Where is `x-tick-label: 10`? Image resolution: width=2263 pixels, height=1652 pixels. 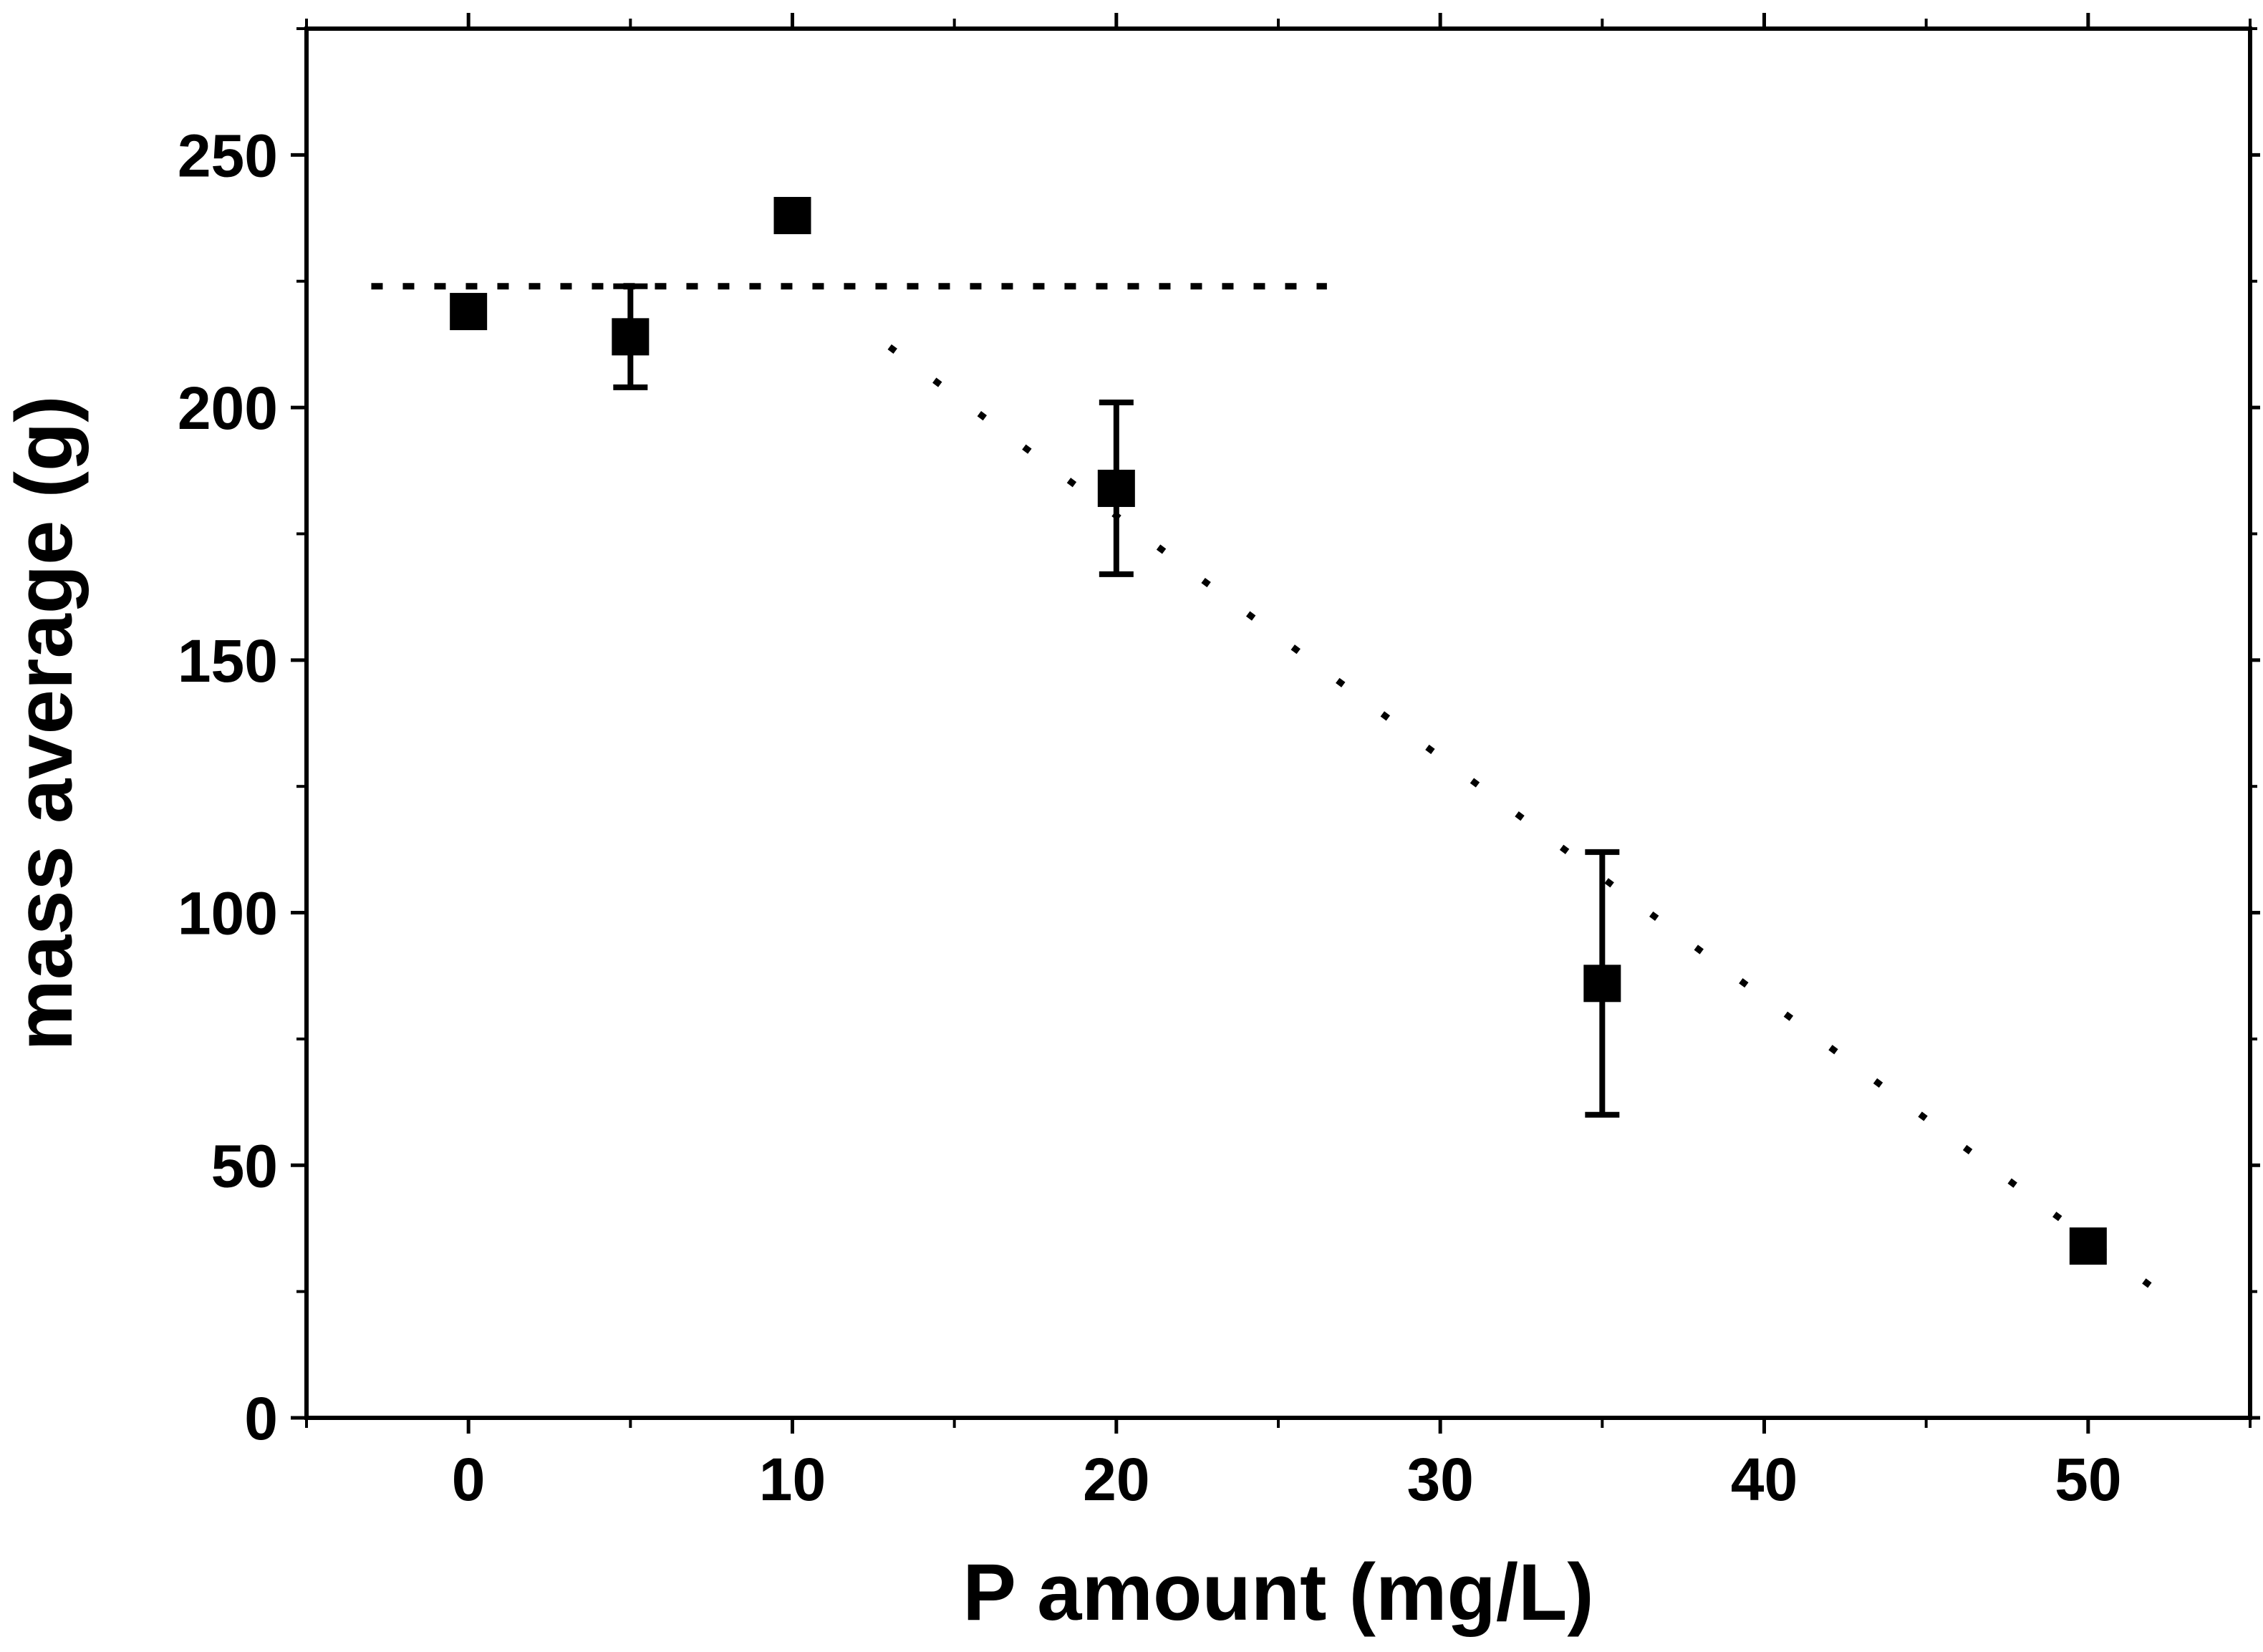
x-tick-label: 10 is located at coordinates (793, 1479).